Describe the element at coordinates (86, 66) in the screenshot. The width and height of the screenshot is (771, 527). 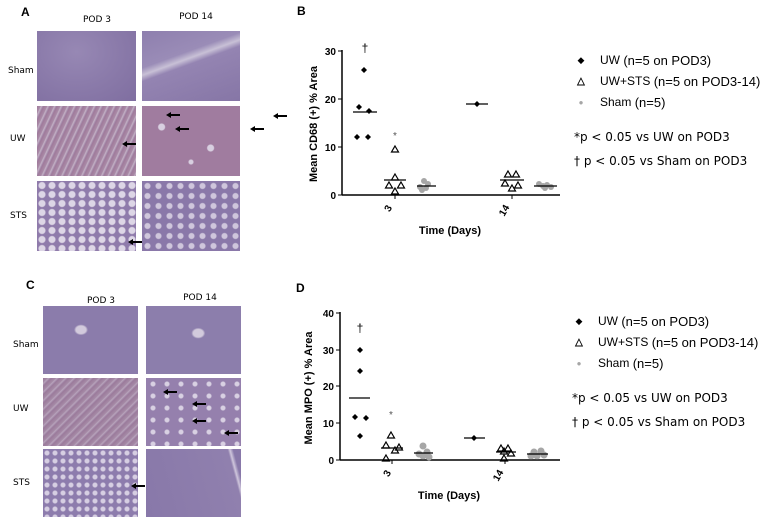
I see `micrograph-a-sham-pod3` at that location.